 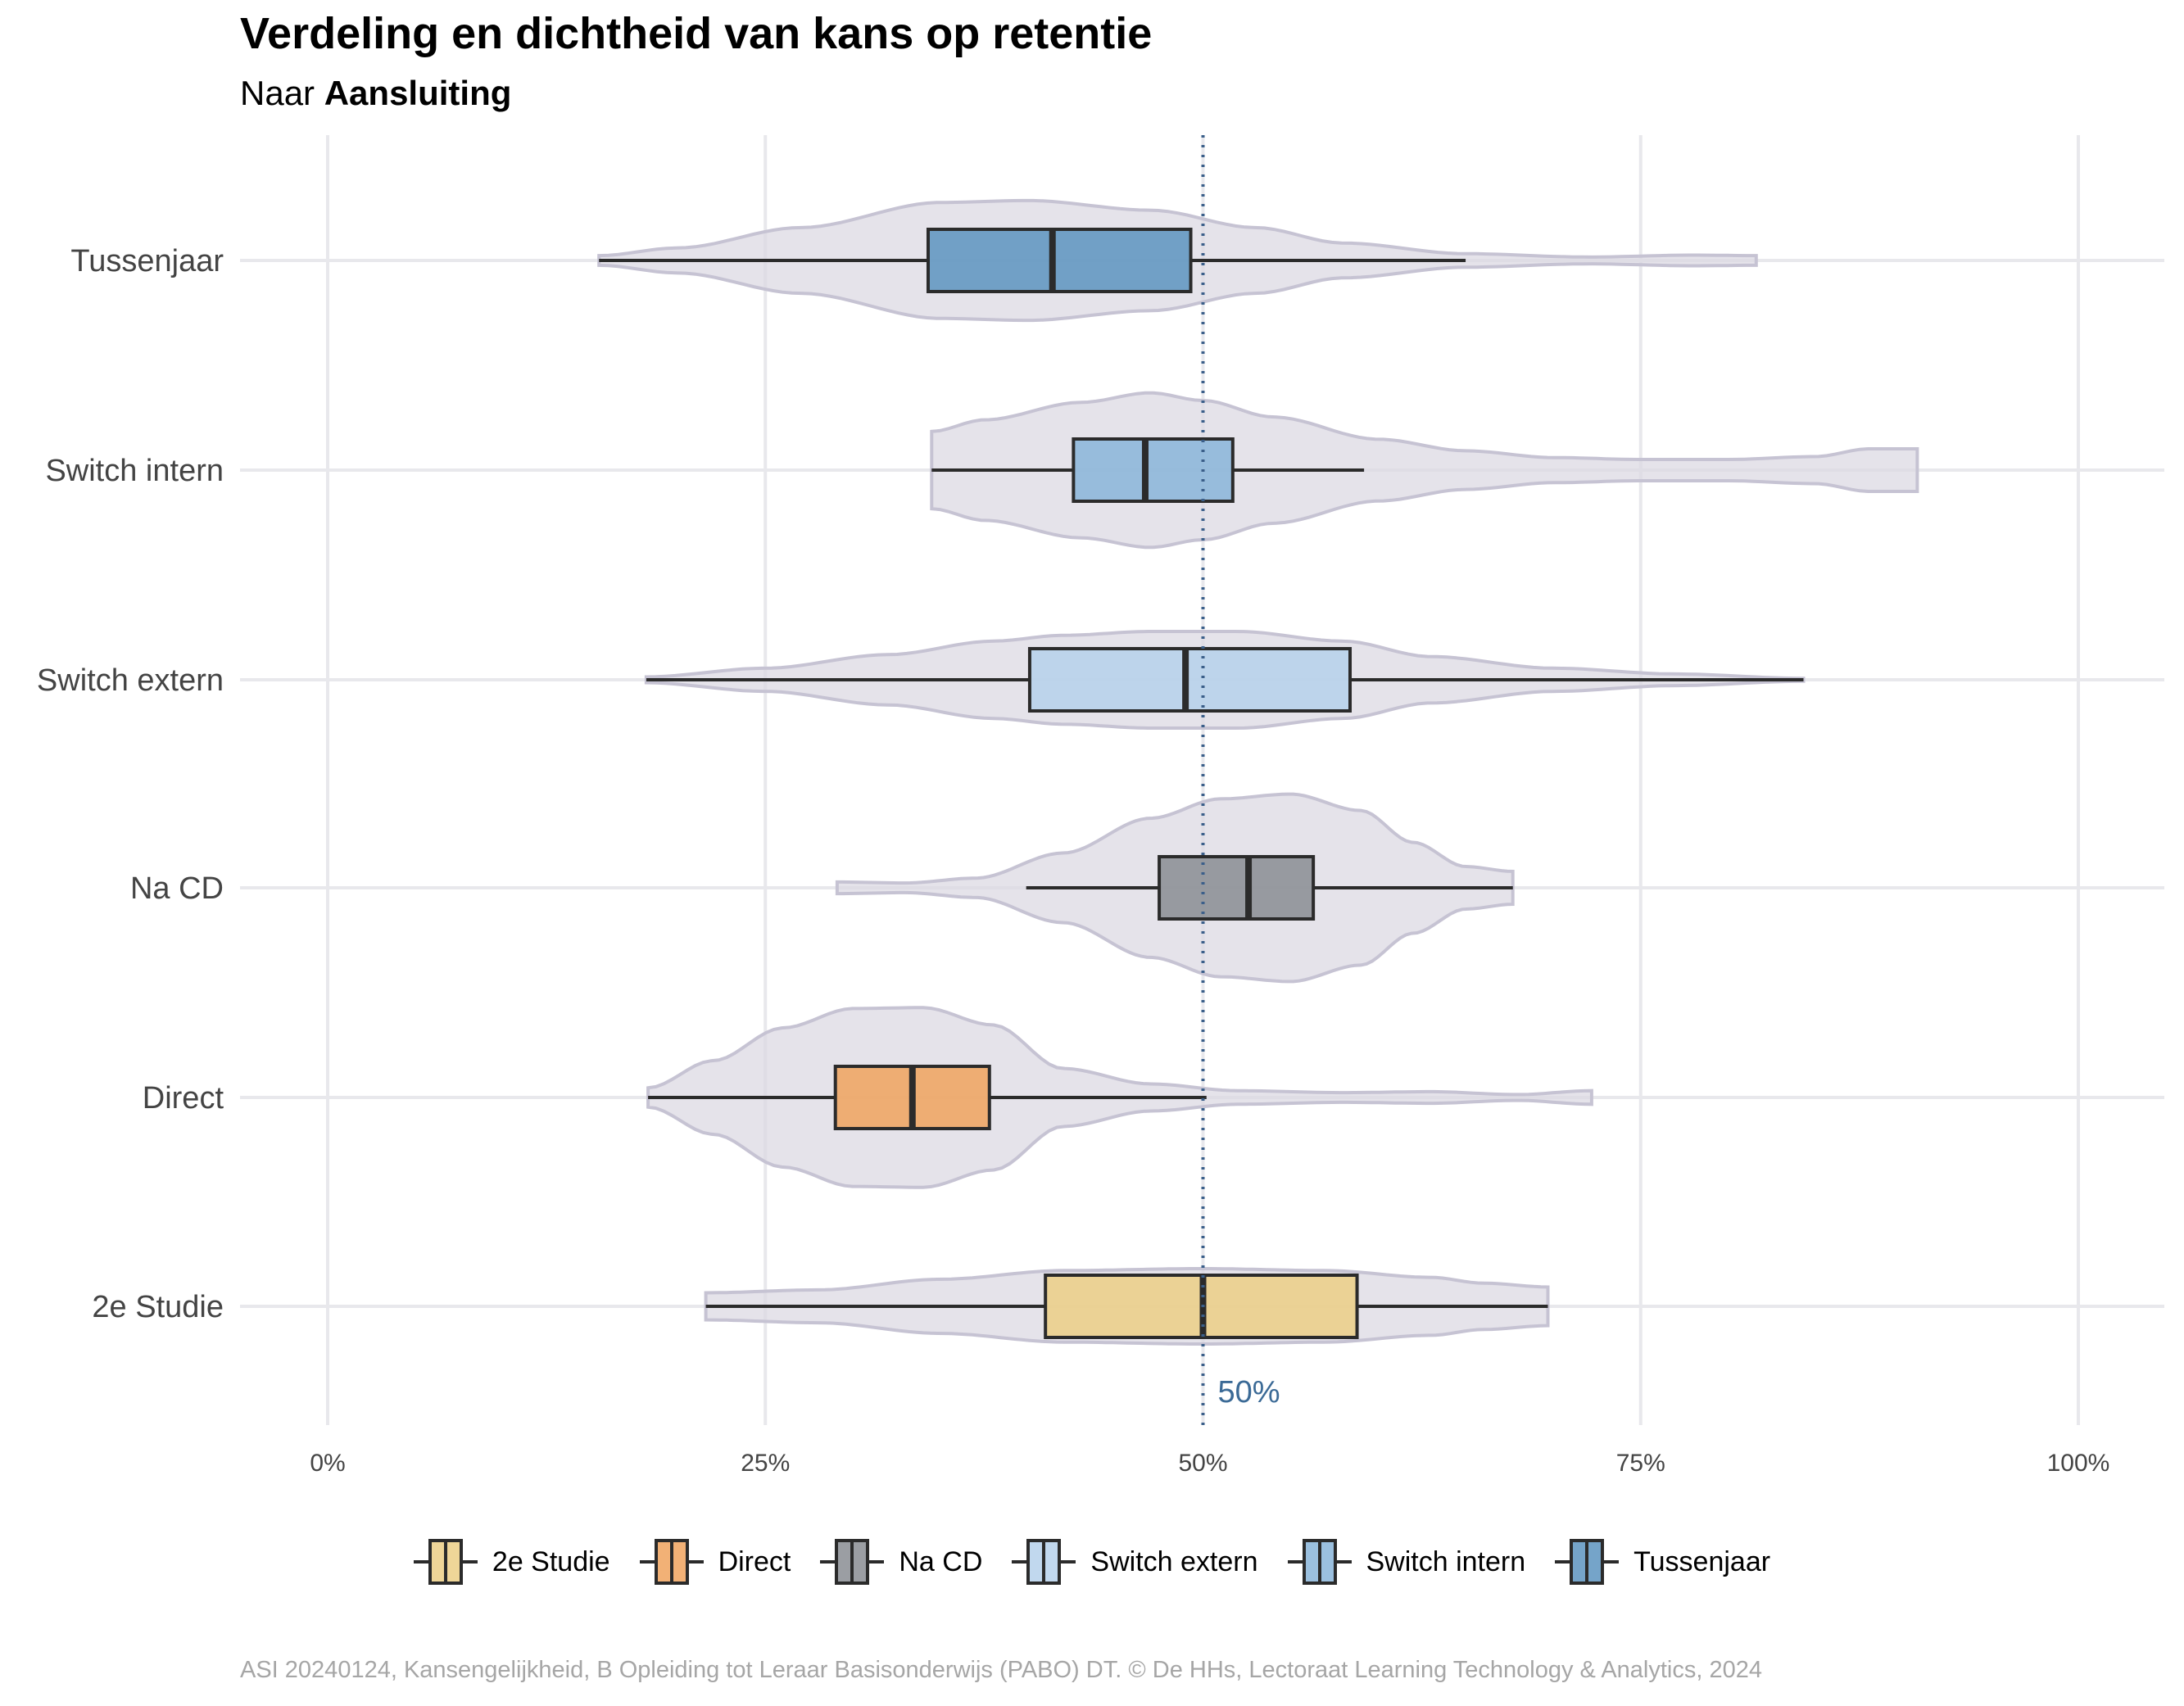 I want to click on legend-item: 2e Studie, so click(x=512, y=1561).